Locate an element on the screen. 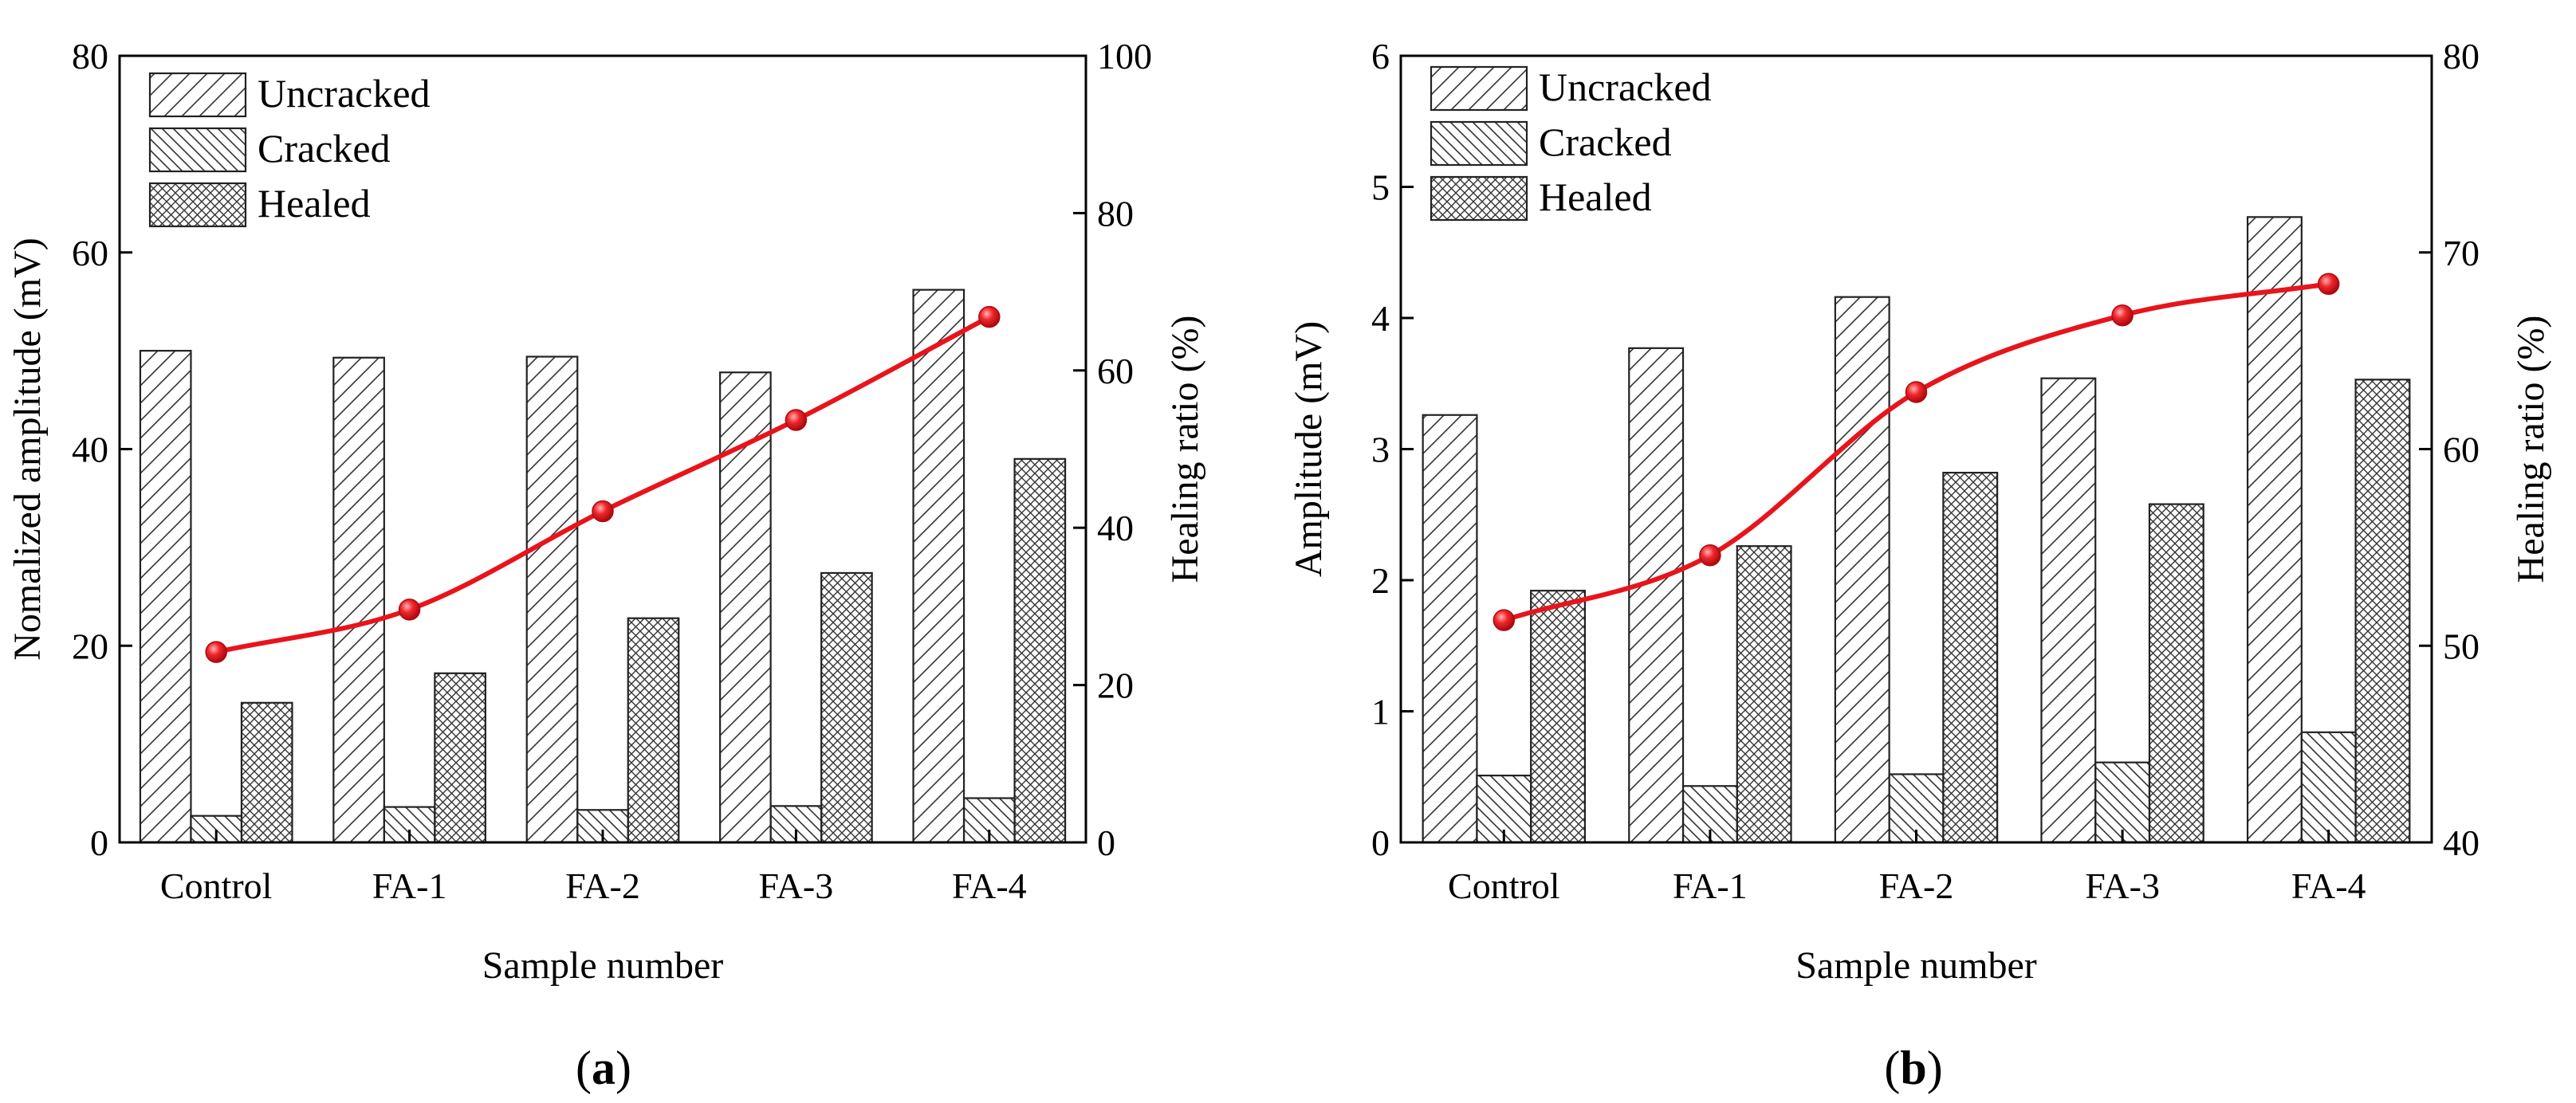 The width and height of the screenshot is (2576, 1103). y-tick-label: 40 is located at coordinates (90, 450).